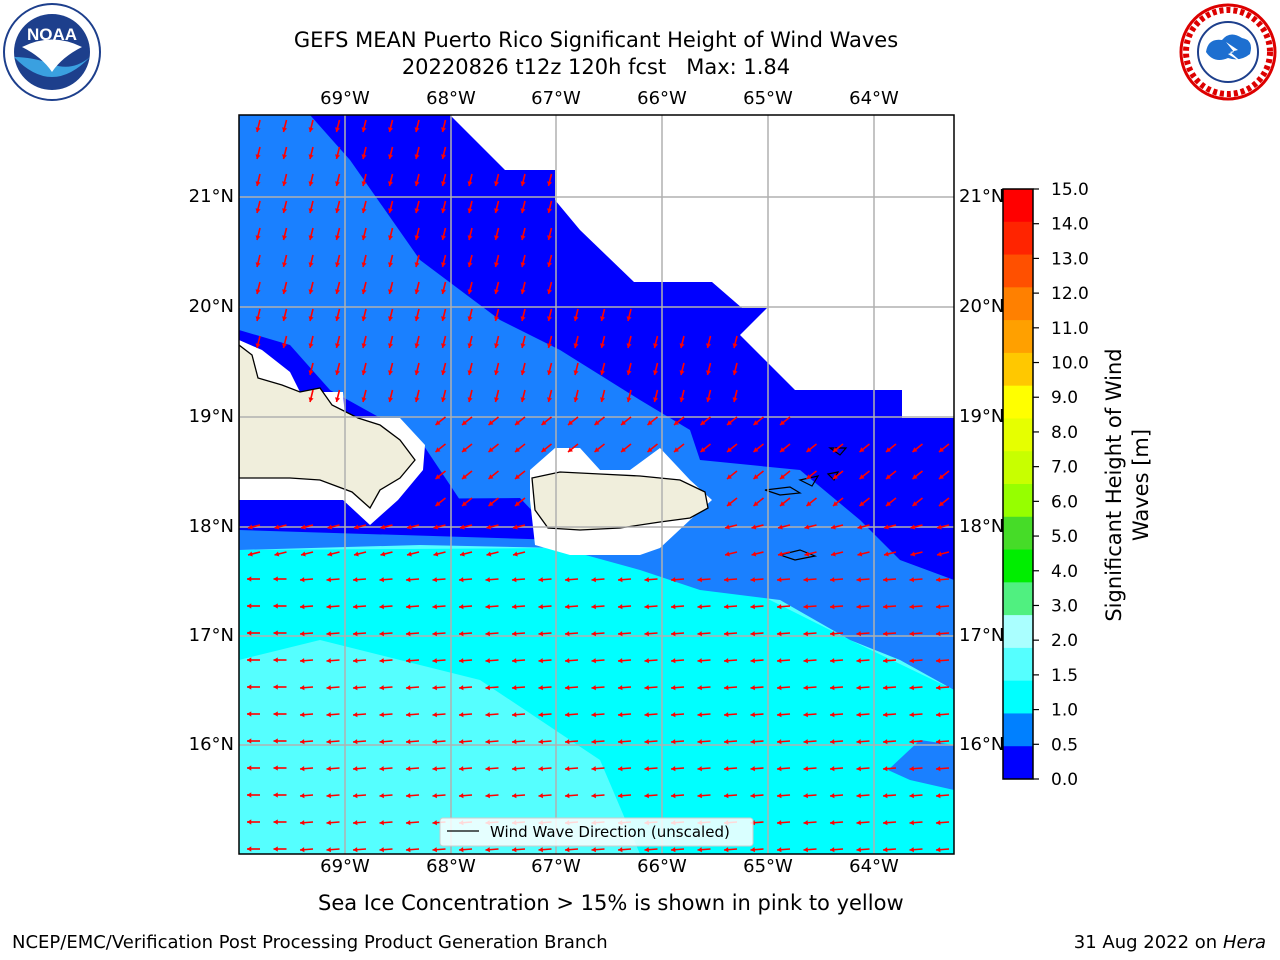 The image size is (1280, 960). I want to click on colorbar-tick-label: 2.0, so click(1064, 641).